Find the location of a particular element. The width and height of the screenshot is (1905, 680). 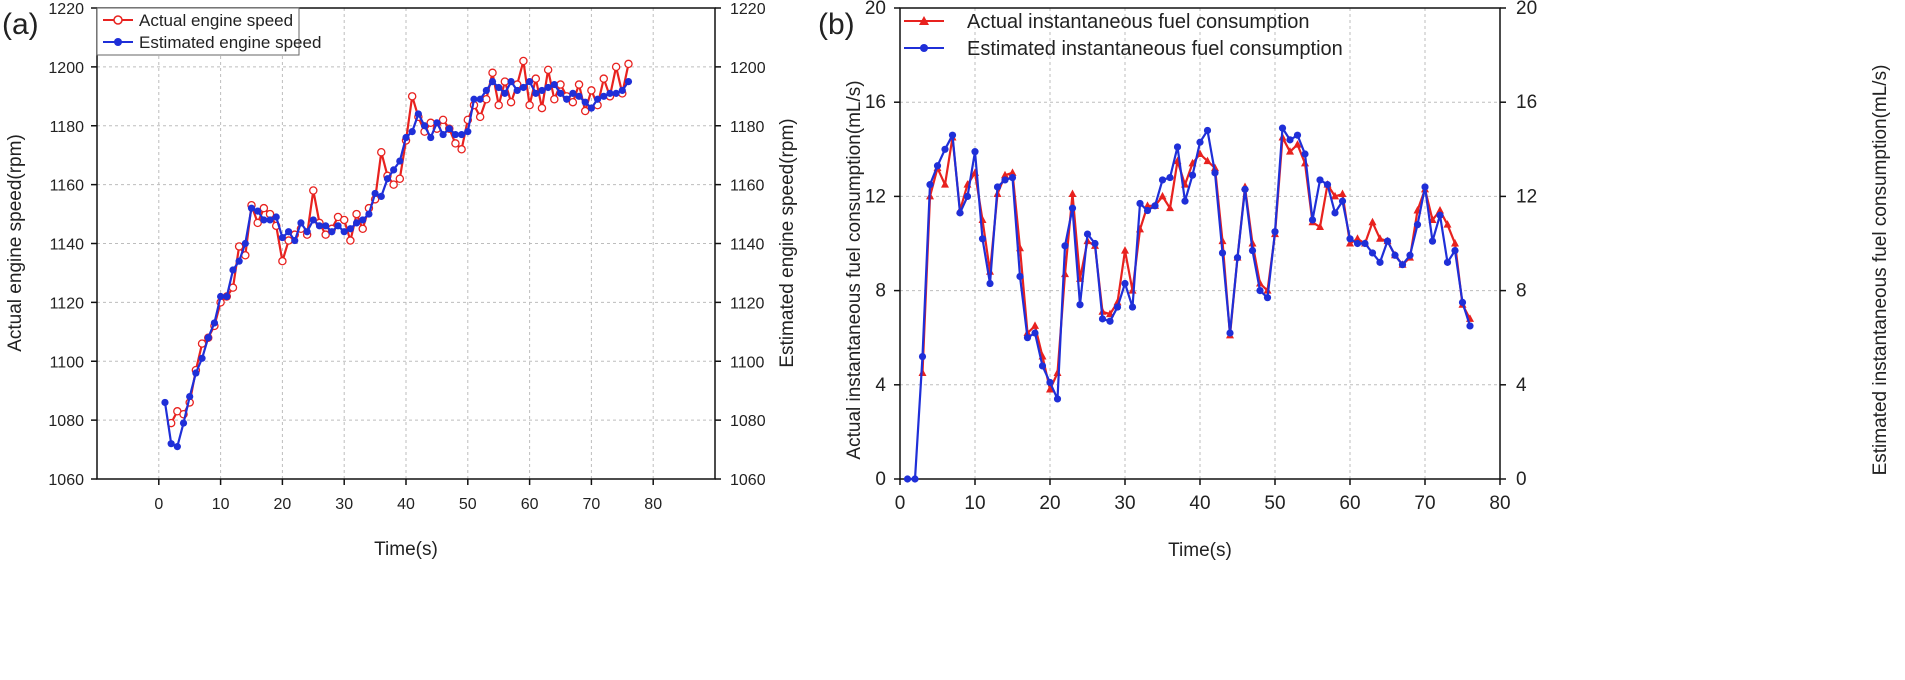

x-tick-label: 0 is located at coordinates (900, 503).